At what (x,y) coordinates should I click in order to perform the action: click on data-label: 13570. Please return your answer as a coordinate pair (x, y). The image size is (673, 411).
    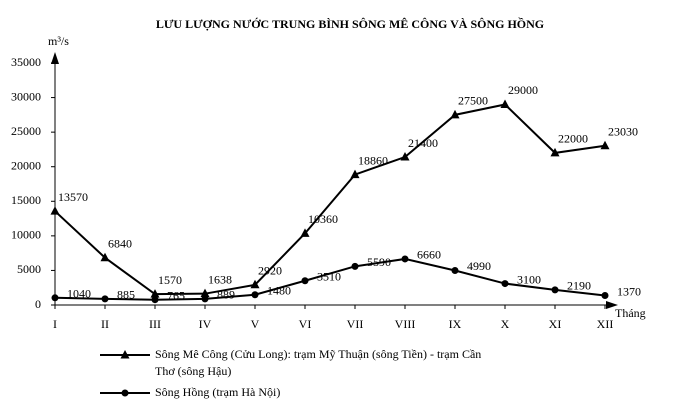
    Looking at the image, I should click on (73, 197).